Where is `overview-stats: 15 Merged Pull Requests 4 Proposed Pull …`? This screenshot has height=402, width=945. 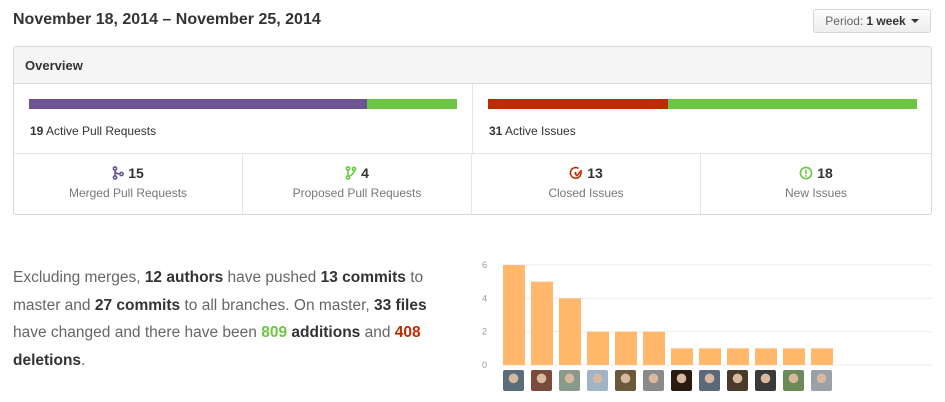 overview-stats: 15 Merged Pull Requests 4 Proposed Pull … is located at coordinates (472, 184).